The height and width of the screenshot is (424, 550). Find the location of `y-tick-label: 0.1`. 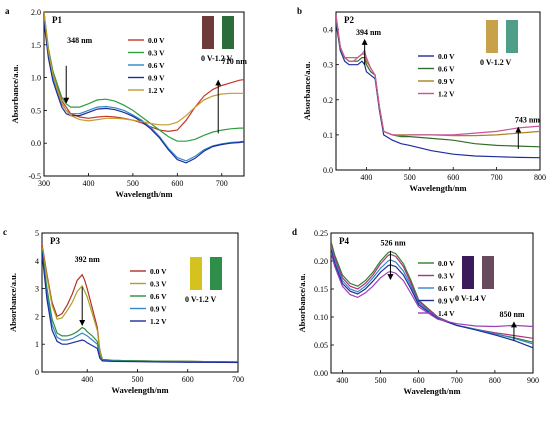

y-tick-label: 0.1 is located at coordinates (328, 135).